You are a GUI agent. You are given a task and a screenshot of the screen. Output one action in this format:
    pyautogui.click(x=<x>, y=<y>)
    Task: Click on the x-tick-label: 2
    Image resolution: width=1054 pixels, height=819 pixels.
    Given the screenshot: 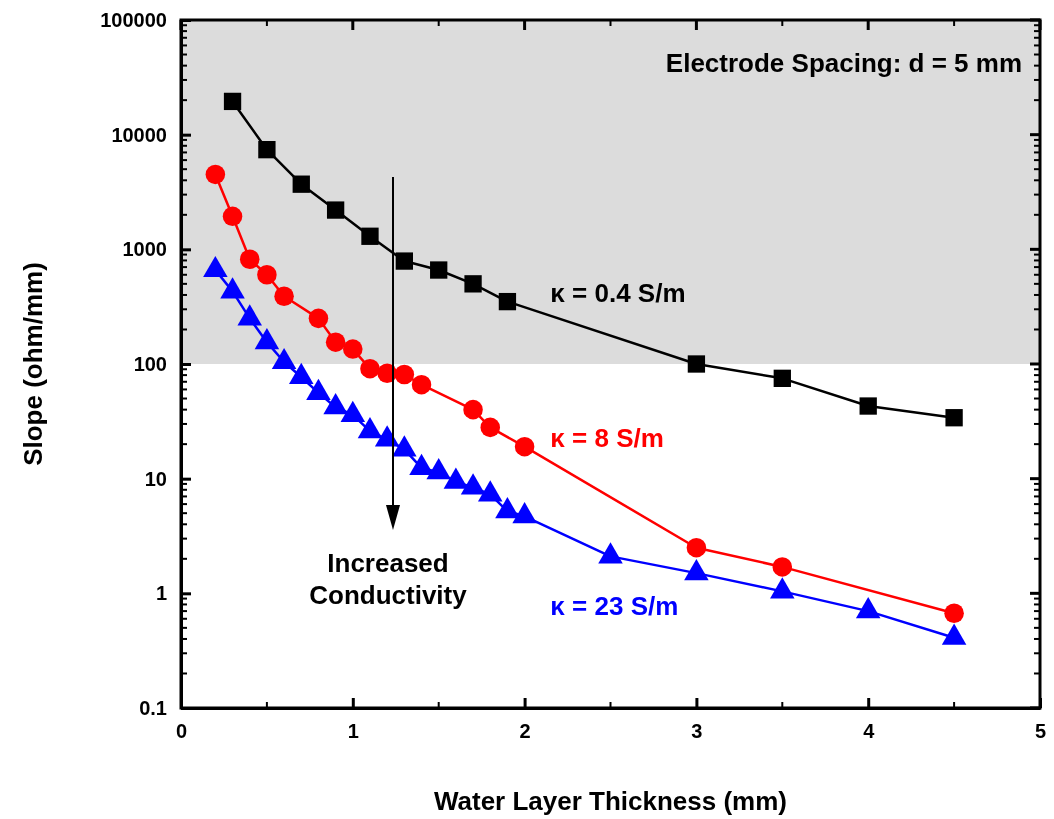 What is the action you would take?
    pyautogui.click(x=525, y=731)
    